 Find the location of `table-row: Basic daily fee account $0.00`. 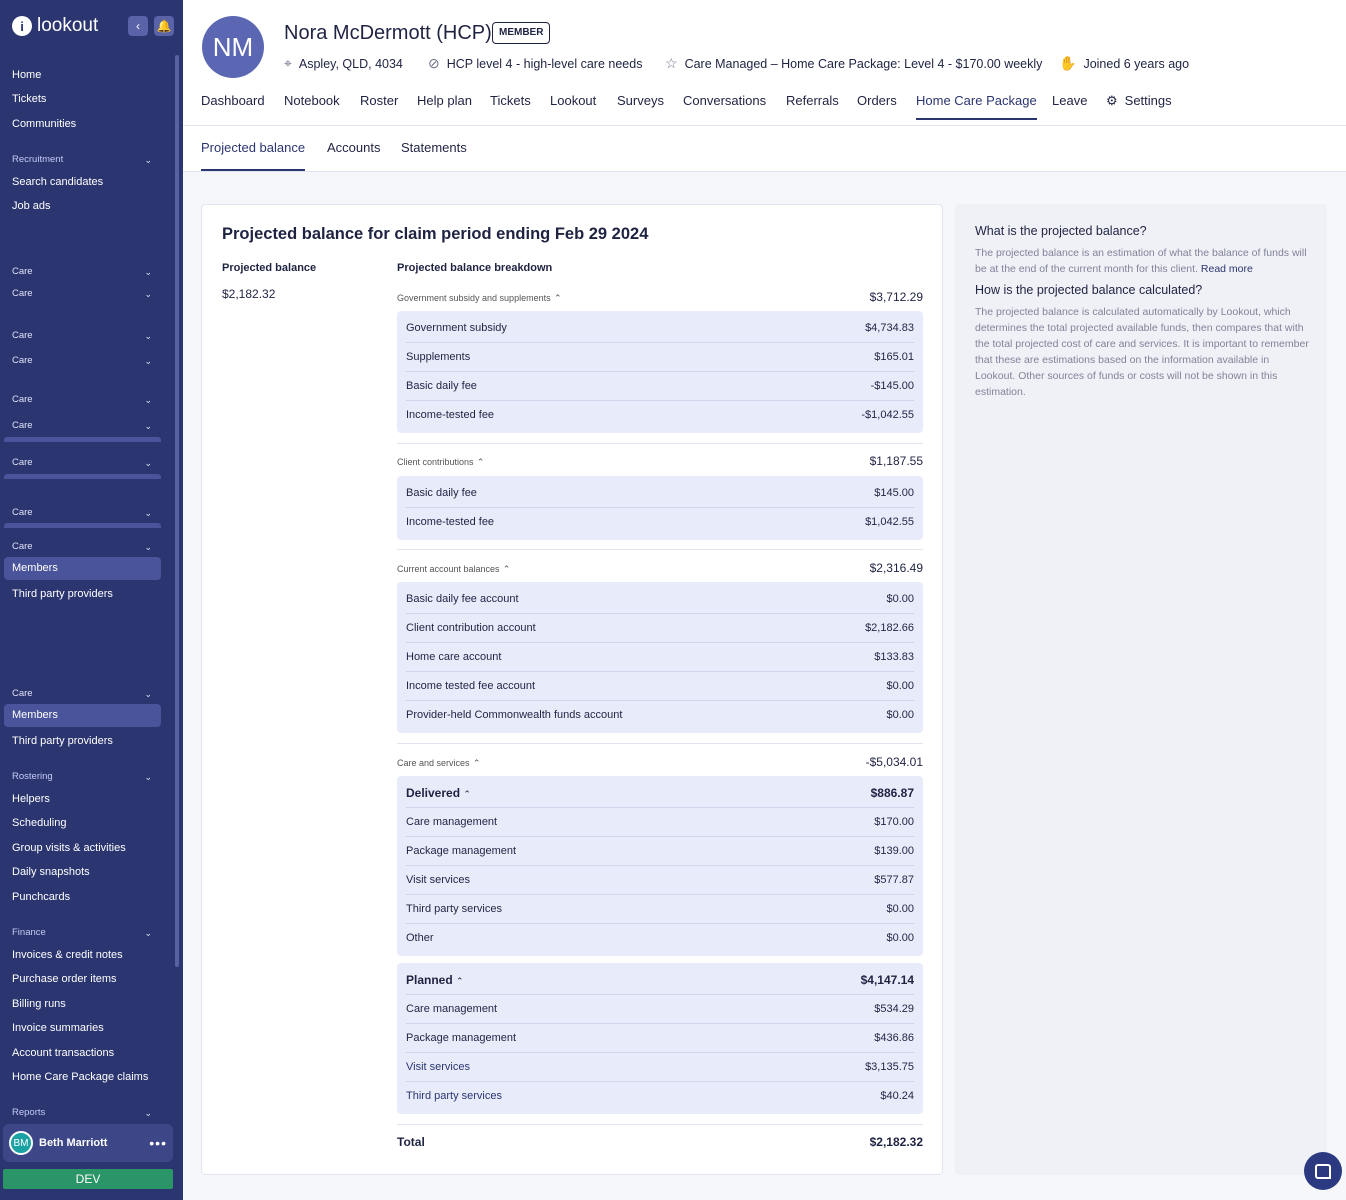

table-row: Basic daily fee account $0.00 is located at coordinates (660, 599).